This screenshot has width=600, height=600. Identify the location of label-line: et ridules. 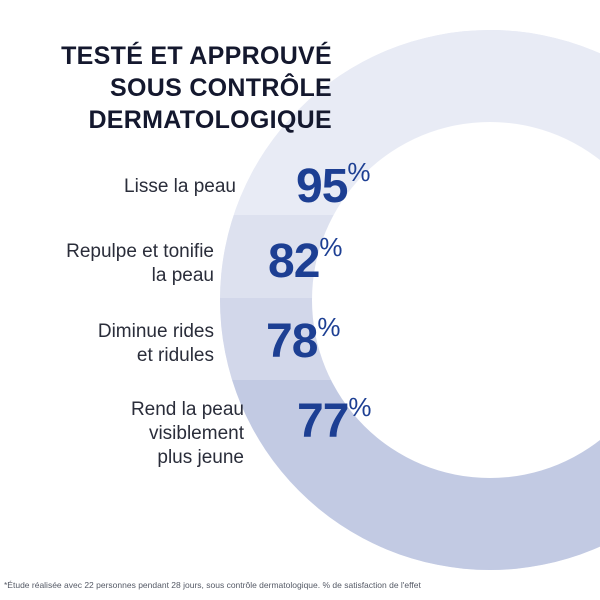
(175, 355).